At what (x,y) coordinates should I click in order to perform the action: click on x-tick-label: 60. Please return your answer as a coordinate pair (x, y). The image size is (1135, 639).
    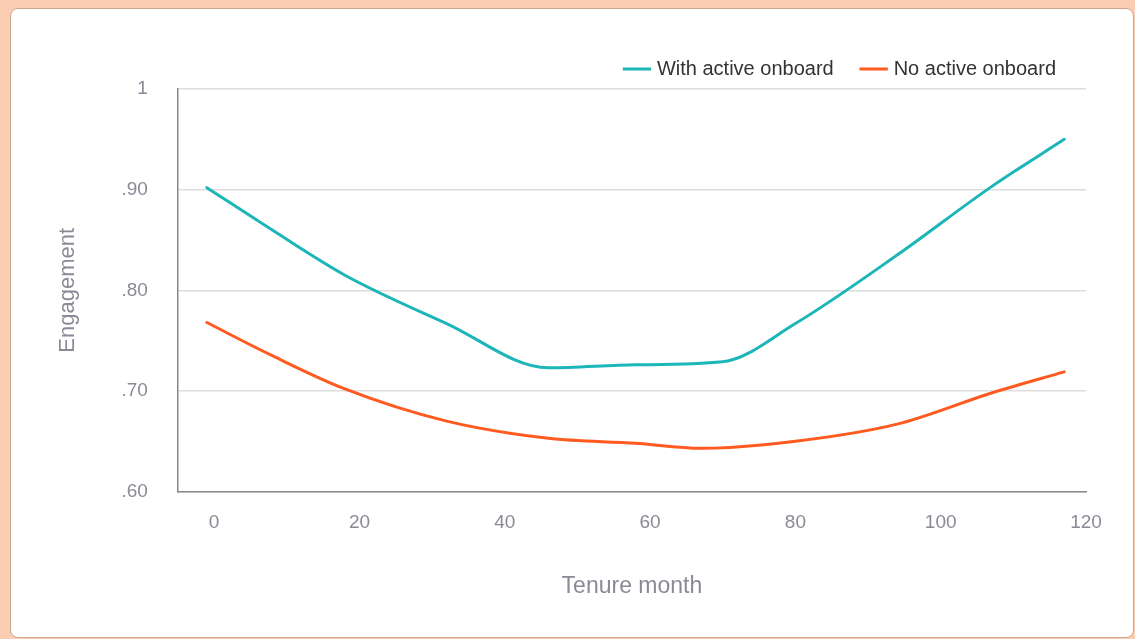
    Looking at the image, I should click on (650, 522).